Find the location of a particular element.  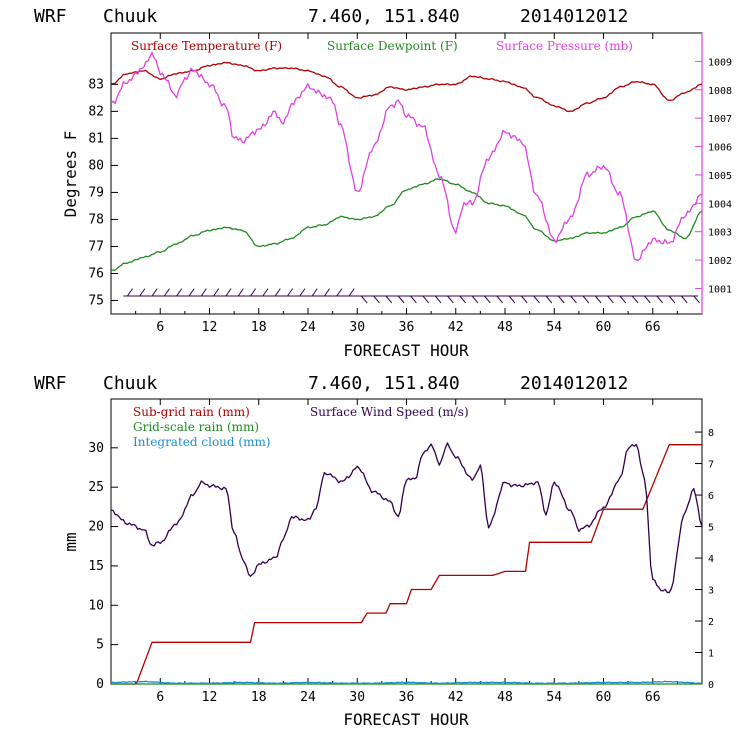

panel1-y-ticks: 75 76 77 78 79 80 81 82 83 is located at coordinates (103, 192).